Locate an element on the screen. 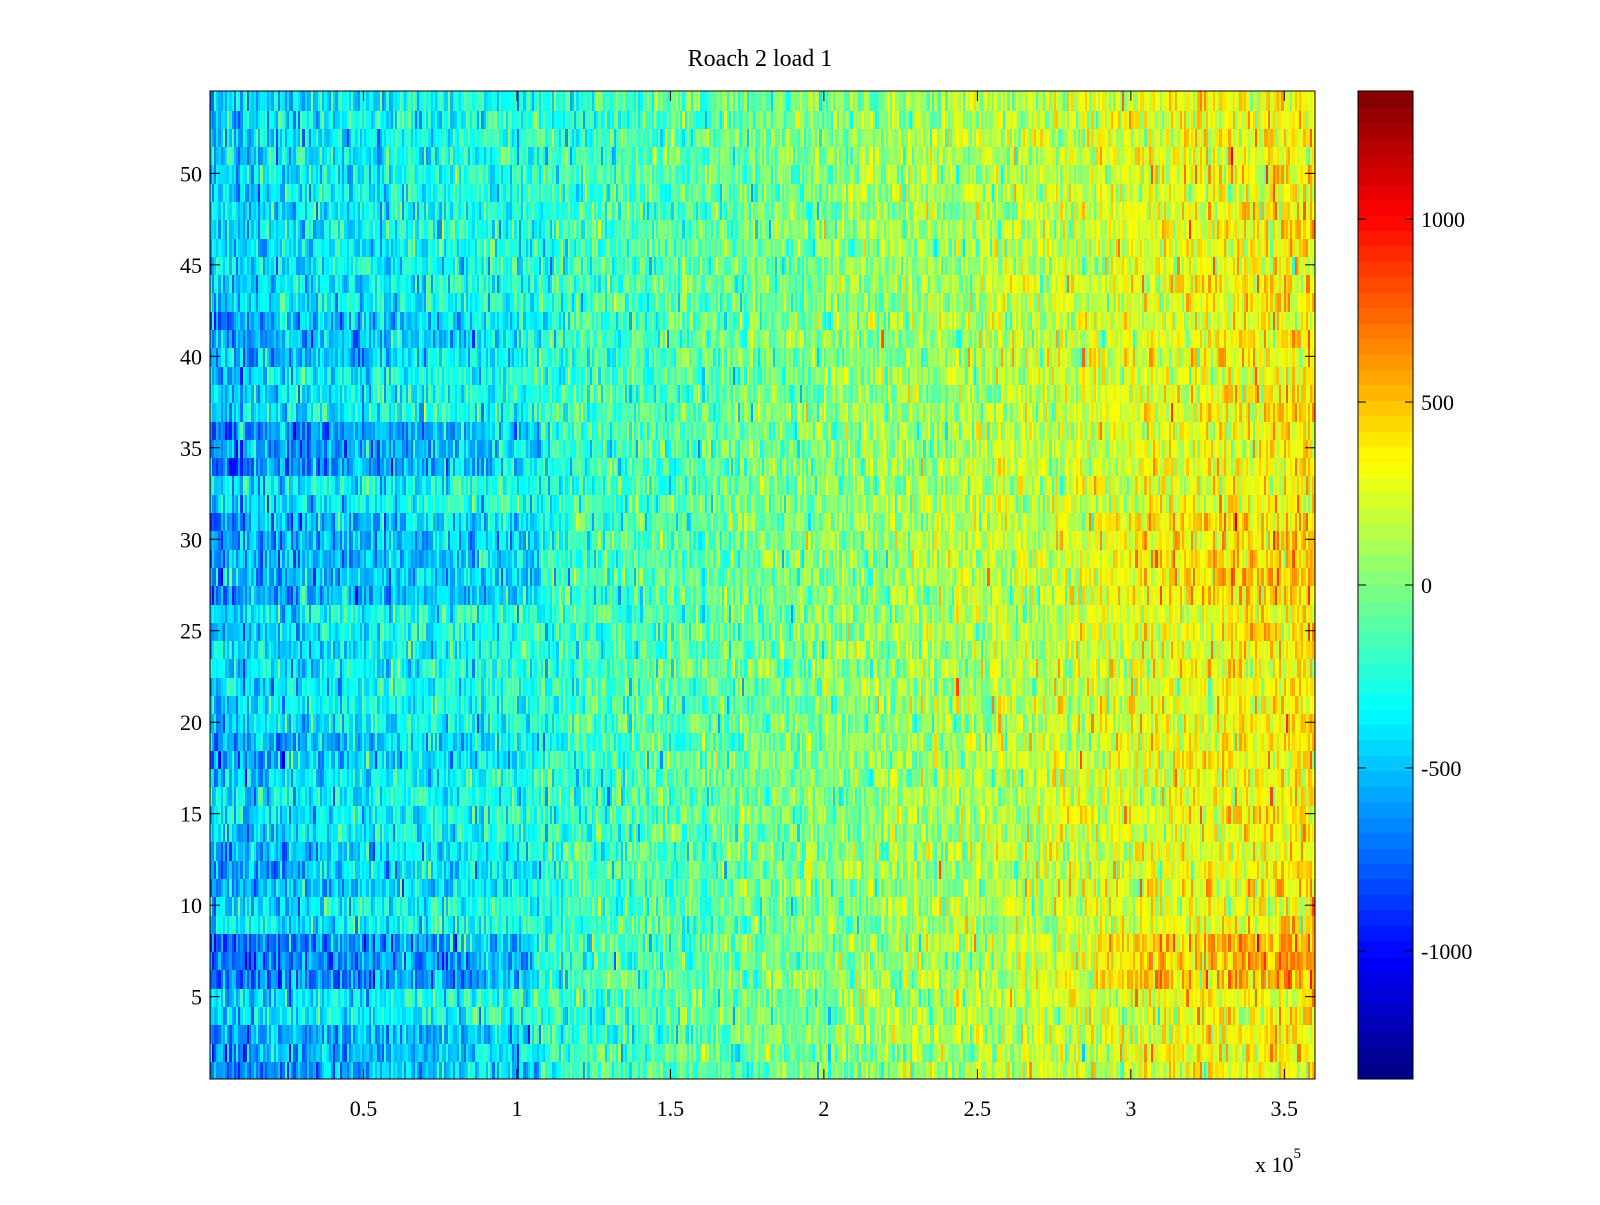 This screenshot has height=1205, width=1600. y-tick-label: 20 is located at coordinates (191, 722).